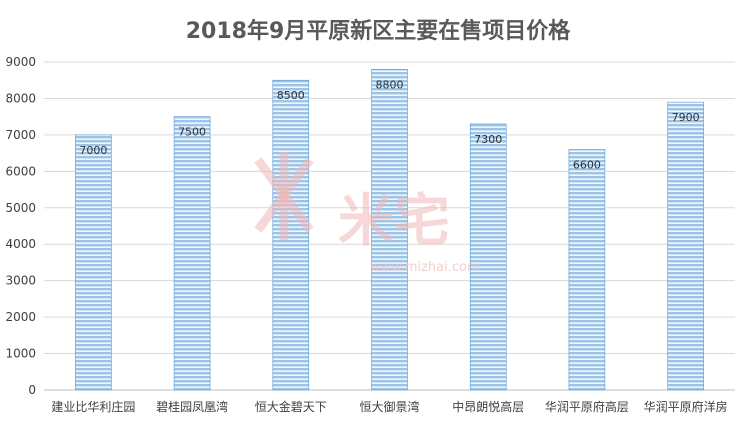  Describe the element at coordinates (32, 390) in the screenshot. I see `y-tick-label: 0` at that location.